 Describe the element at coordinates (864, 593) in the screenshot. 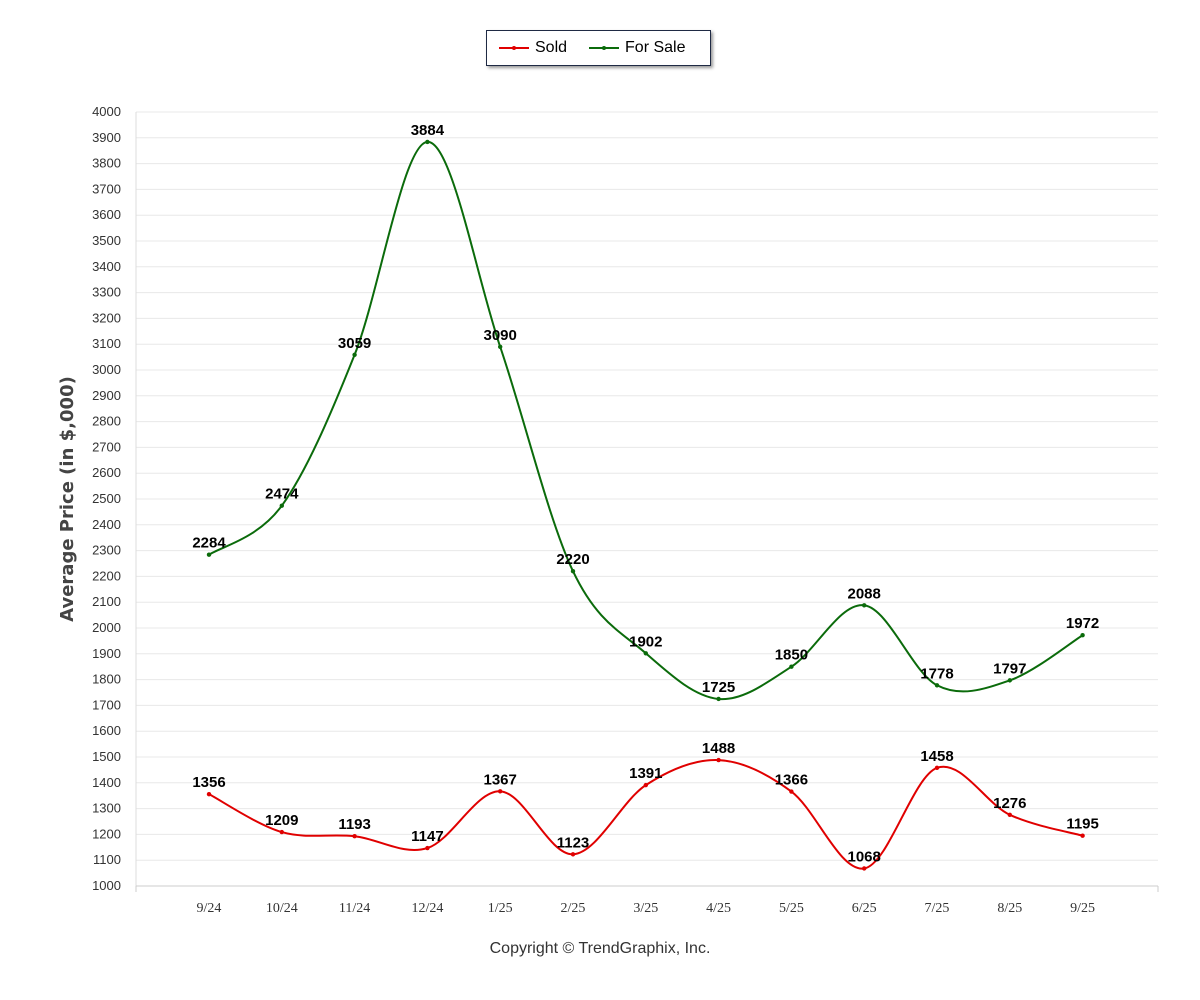

I see `data-label-for-sale-9: 2088` at that location.